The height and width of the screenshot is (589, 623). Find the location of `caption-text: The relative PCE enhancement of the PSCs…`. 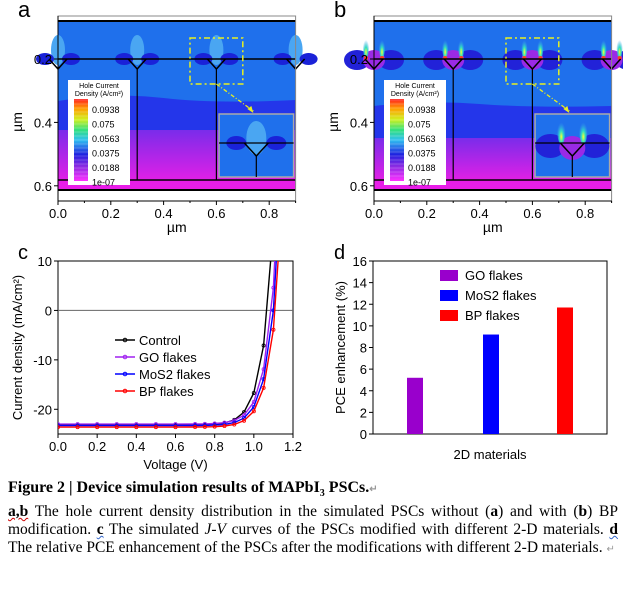

caption-text: The relative PCE enhancement of the PSCs… is located at coordinates (305, 548).